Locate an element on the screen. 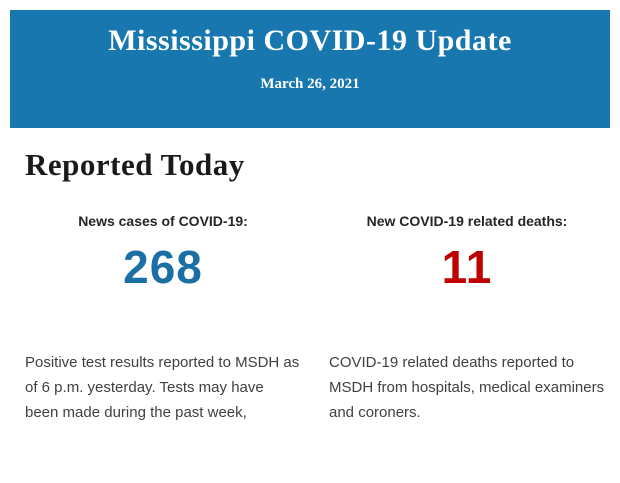  section-heading: Reported Today is located at coordinates (135, 164).